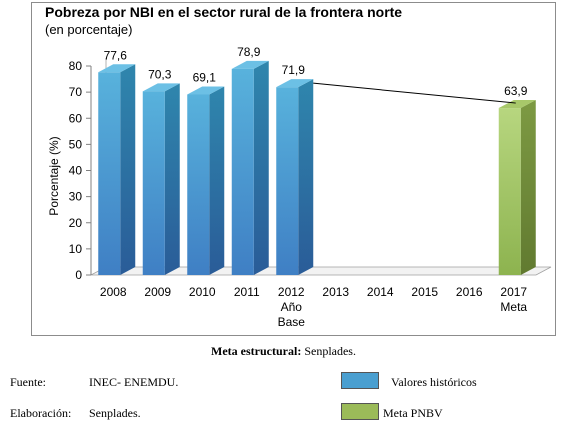 The width and height of the screenshot is (567, 426). Describe the element at coordinates (328, 351) in the screenshot. I see `meta-value: Senplades.` at that location.